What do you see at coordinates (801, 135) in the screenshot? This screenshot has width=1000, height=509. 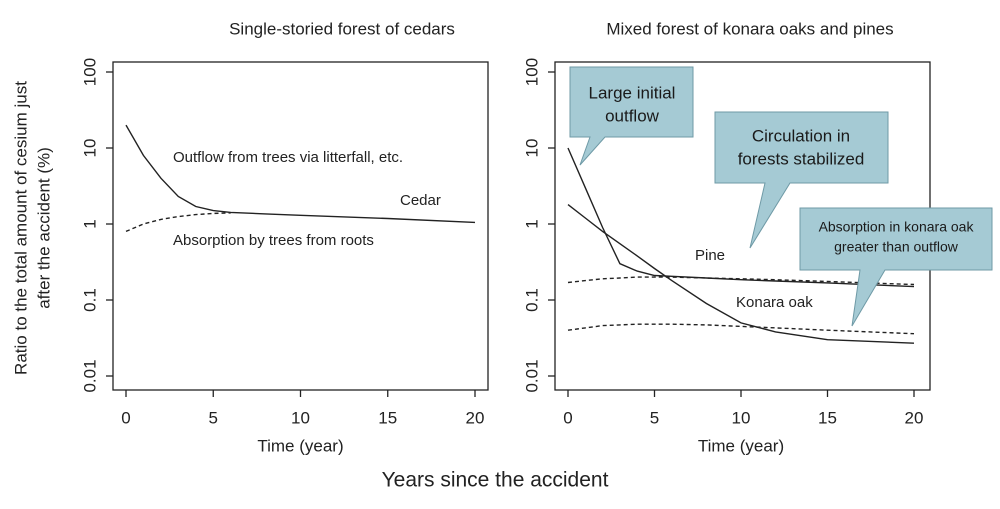 I see `callout-text: Circulation in` at bounding box center [801, 135].